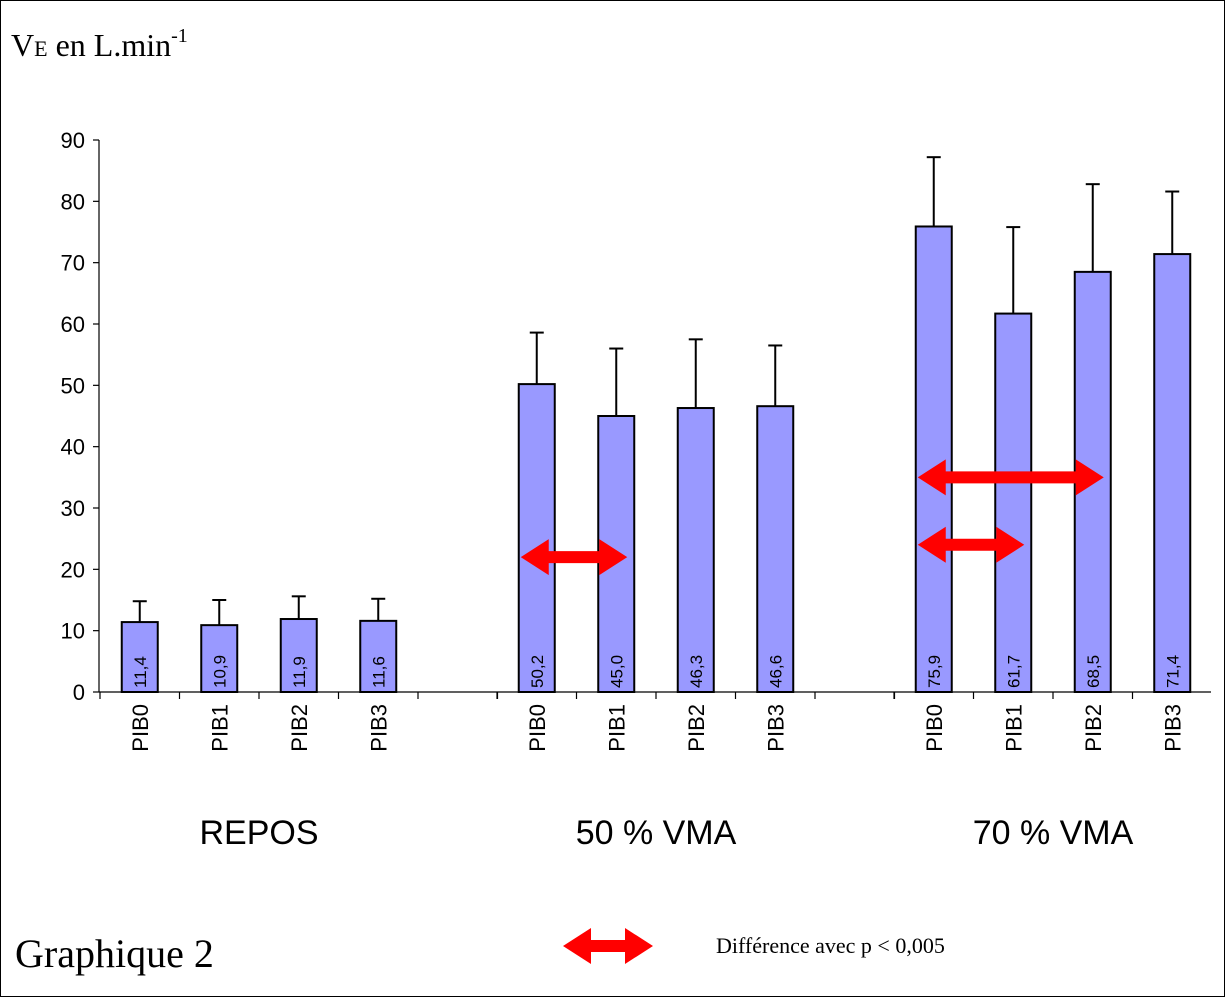 The image size is (1225, 998). I want to click on legend-arrow-icon, so click(608, 946).